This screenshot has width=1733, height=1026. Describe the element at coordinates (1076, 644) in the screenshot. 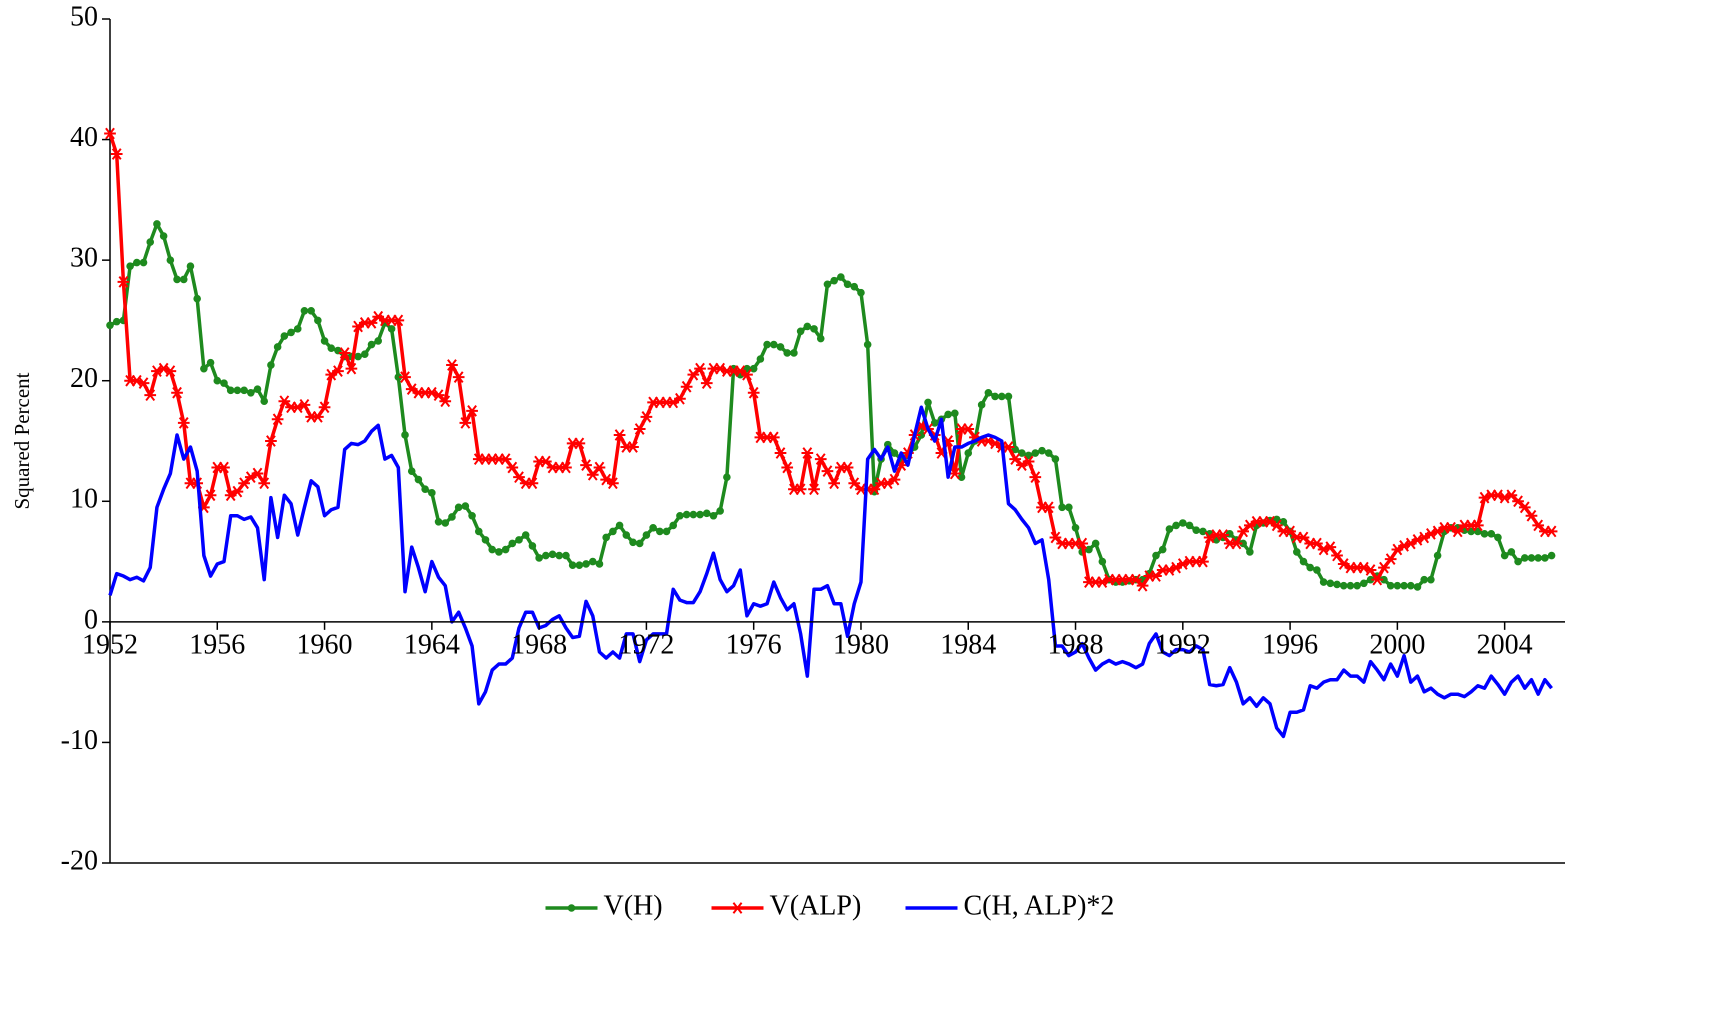

I see `x-tick-label: 1988` at that location.